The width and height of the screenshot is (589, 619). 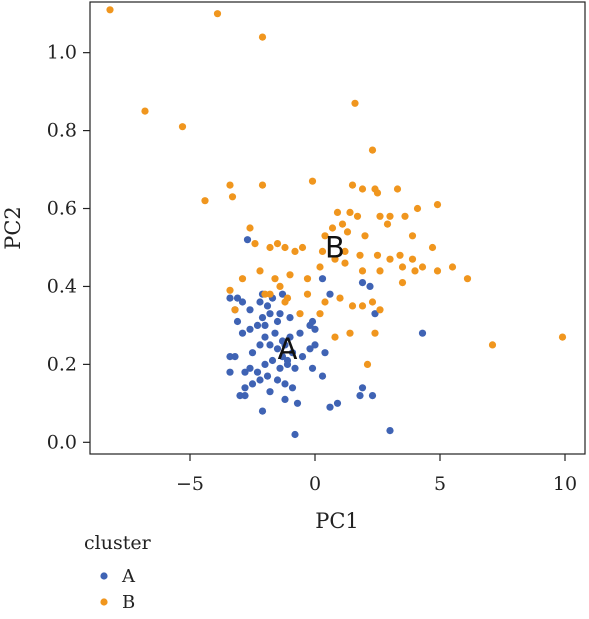 I want to click on legend: AB, so click(x=118, y=589).